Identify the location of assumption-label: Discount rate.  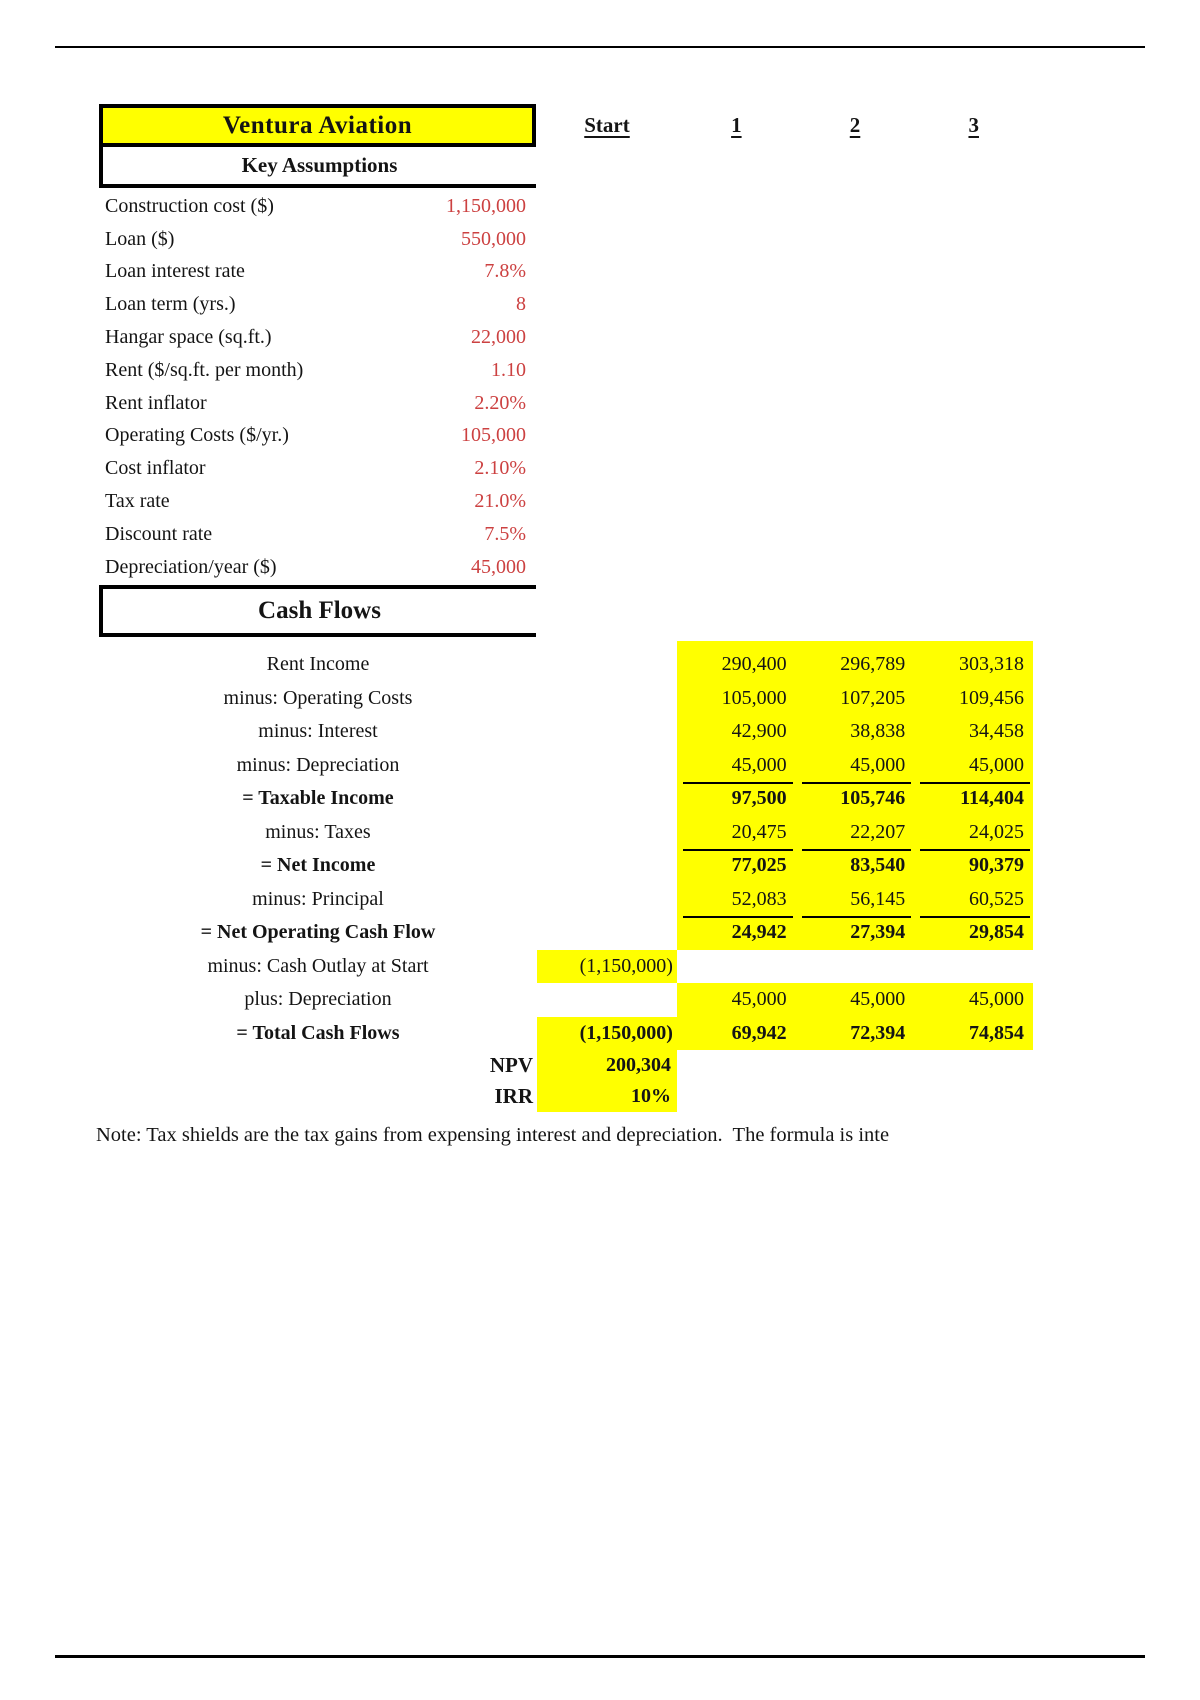
(159, 533).